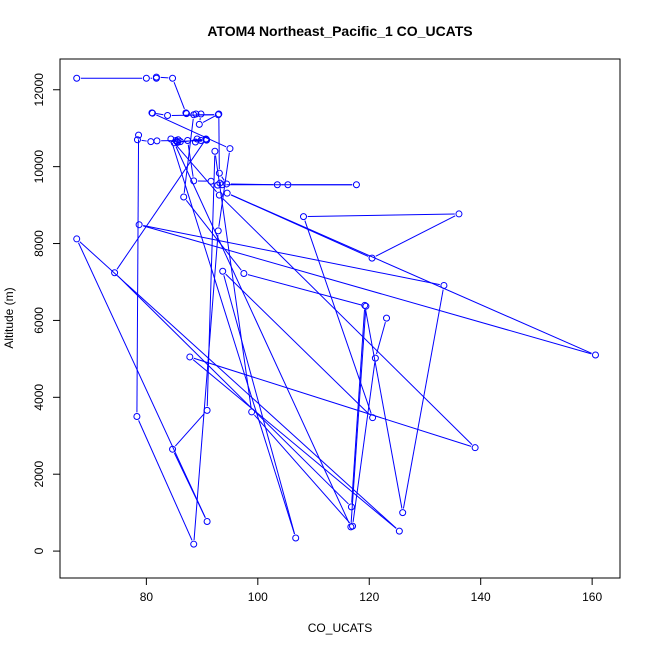 The image size is (650, 650). What do you see at coordinates (39, 474) in the screenshot?
I see `y-tick-label: 2000` at bounding box center [39, 474].